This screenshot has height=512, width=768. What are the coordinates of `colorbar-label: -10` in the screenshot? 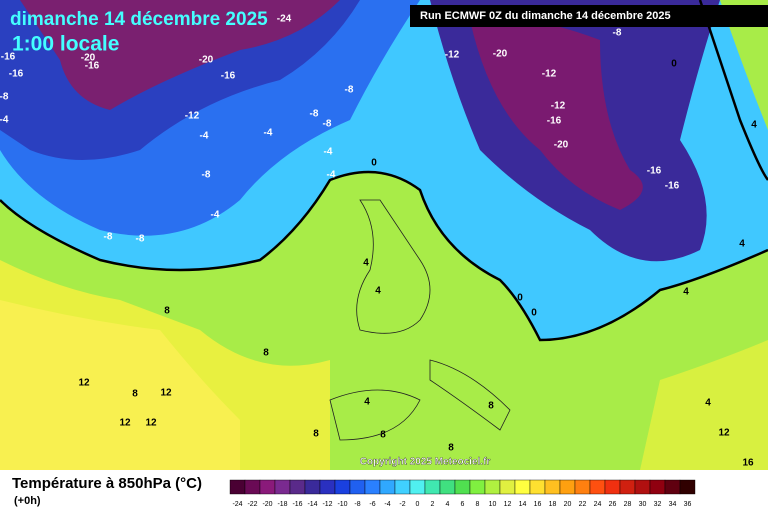 It's located at (342, 504).